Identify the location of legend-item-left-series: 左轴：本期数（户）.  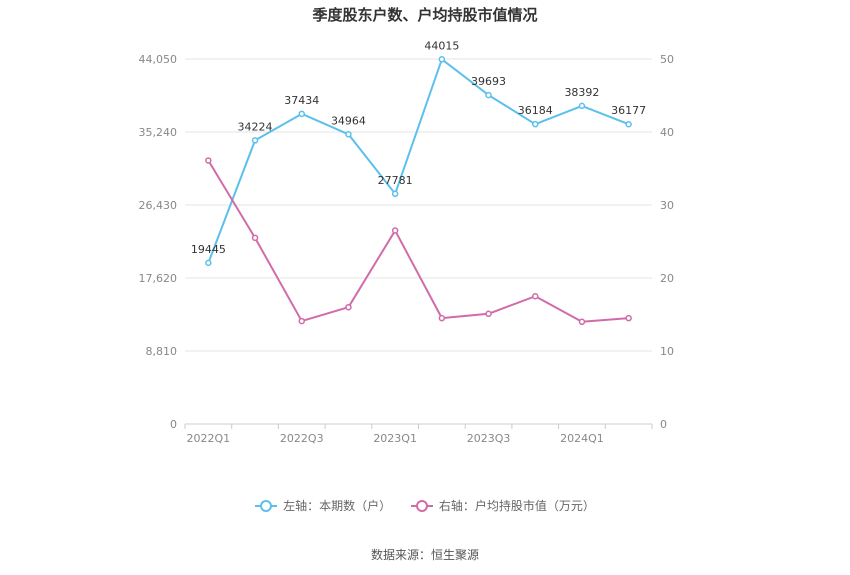
(323, 505).